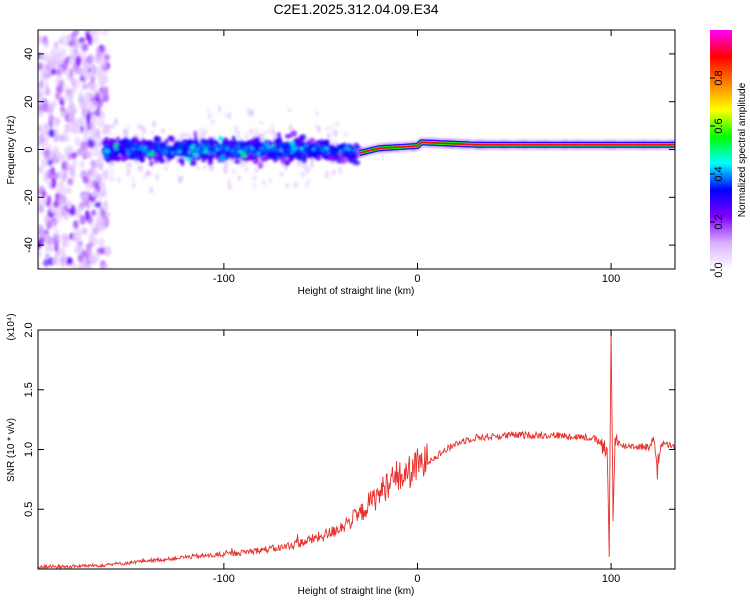  I want to click on y-tick-label: 20, so click(29, 102).